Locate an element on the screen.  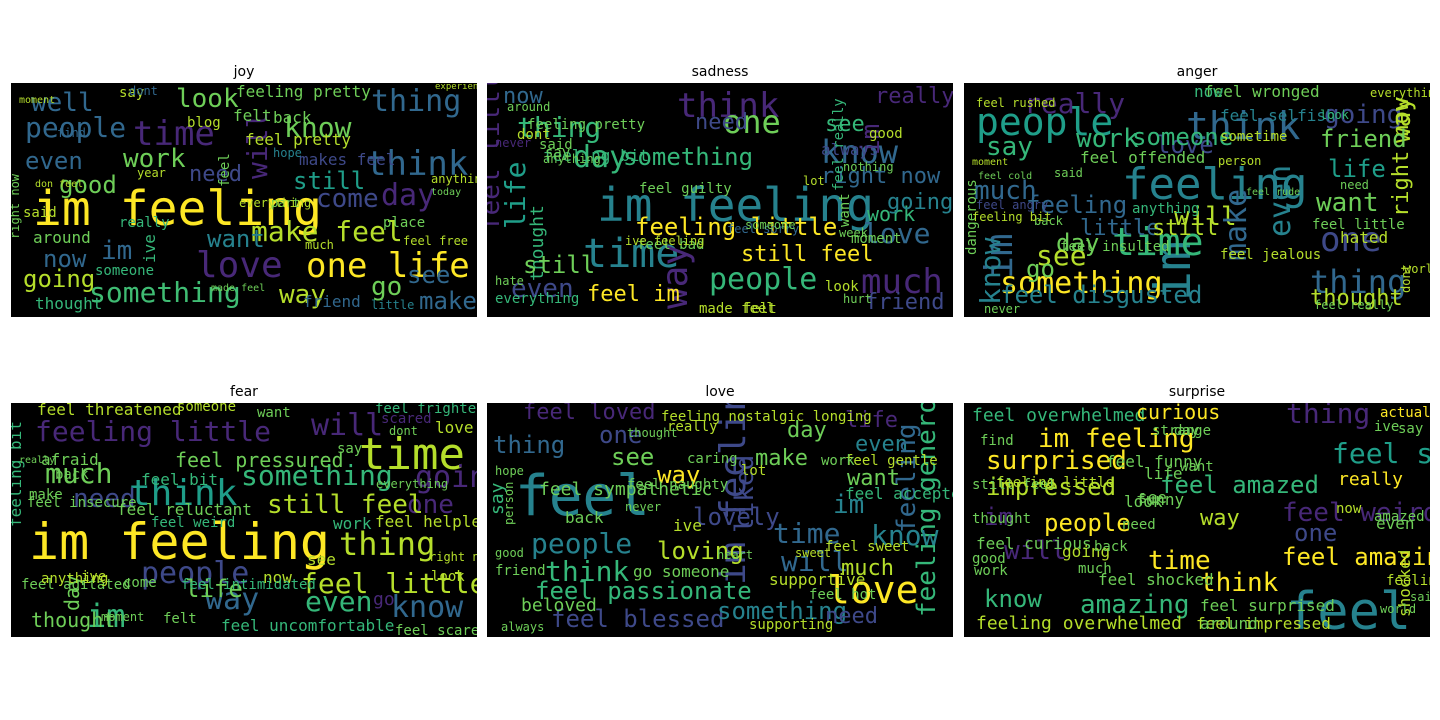
word: say is located at coordinates (1009, 147).